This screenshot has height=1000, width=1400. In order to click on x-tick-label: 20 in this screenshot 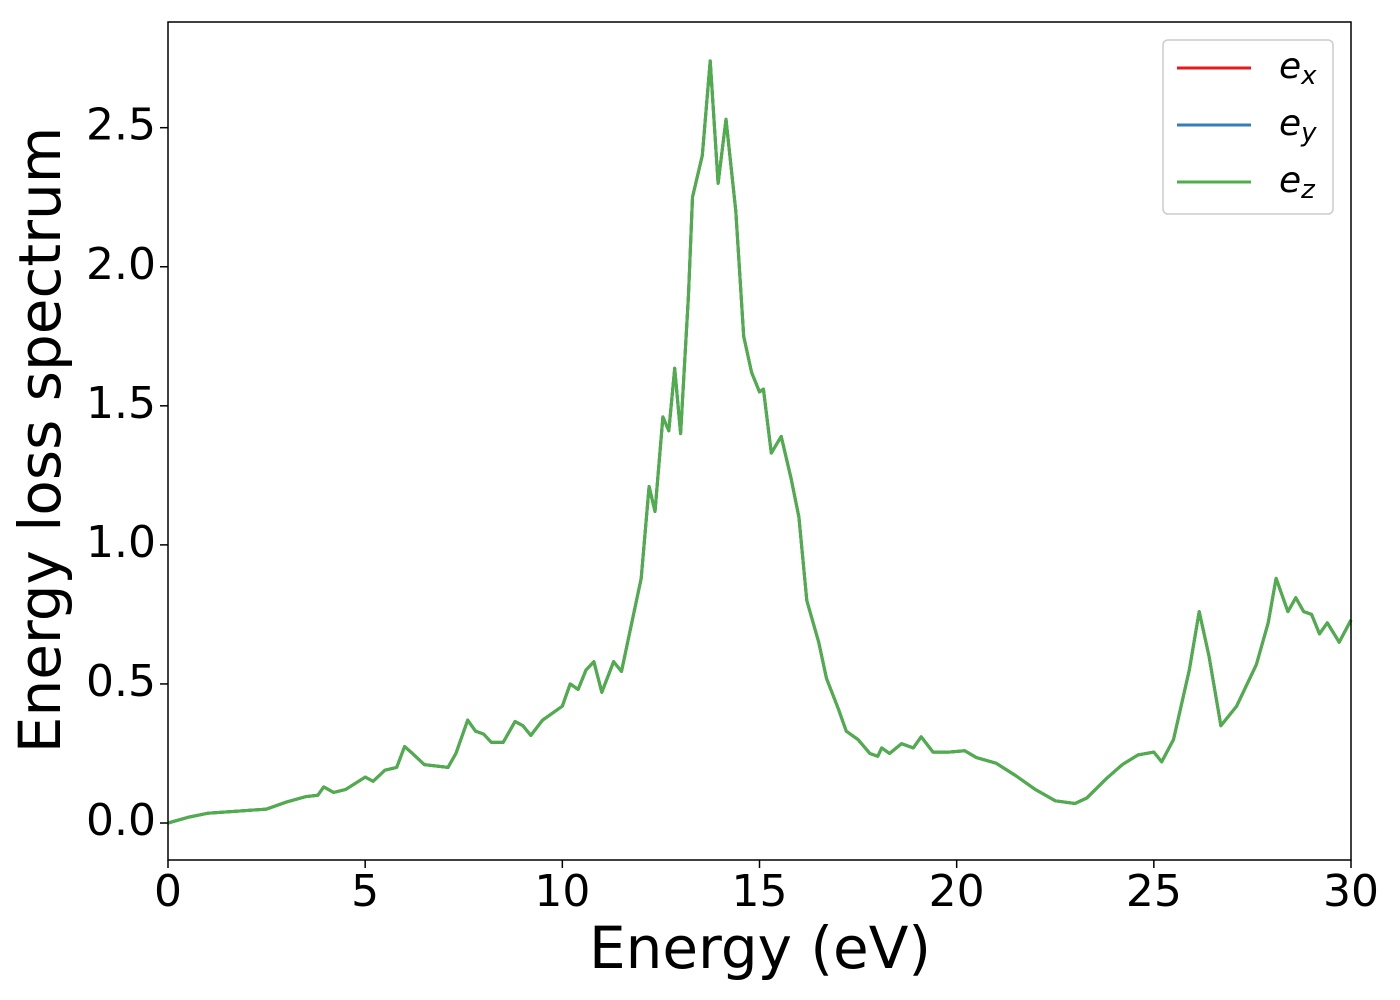, I will do `click(957, 891)`.